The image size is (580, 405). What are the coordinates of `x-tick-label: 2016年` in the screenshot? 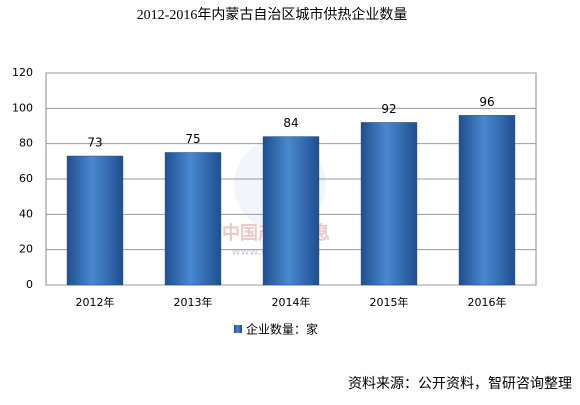 It's located at (487, 302).